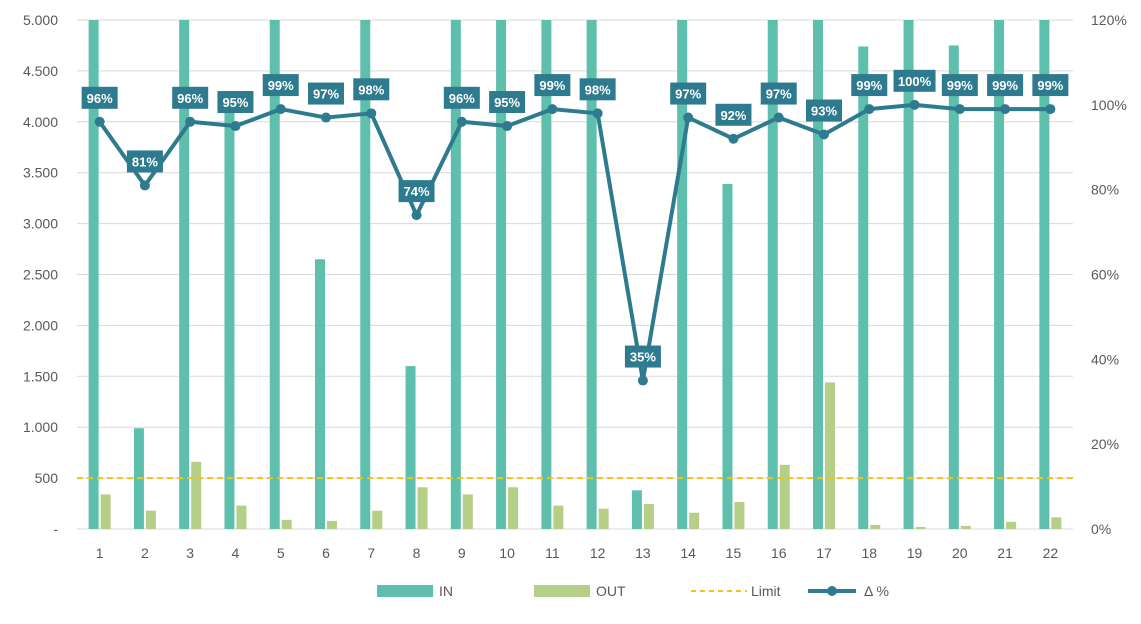 The image size is (1141, 624). I want to click on data-label: 100%, so click(915, 81).